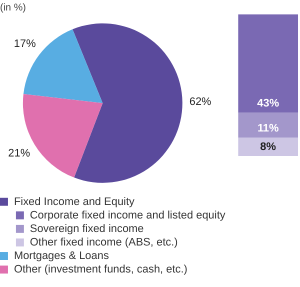 The height and width of the screenshot is (287, 300). Describe the element at coordinates (101, 270) in the screenshot. I see `legend-label: Other (investment funds, cash, etc.)` at that location.